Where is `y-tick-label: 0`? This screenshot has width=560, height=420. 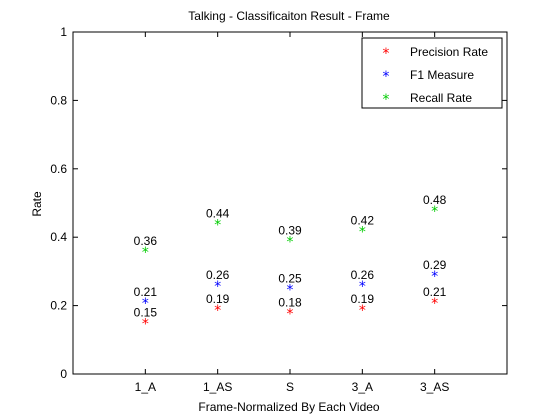
y-tick-label: 0 is located at coordinates (63, 374).